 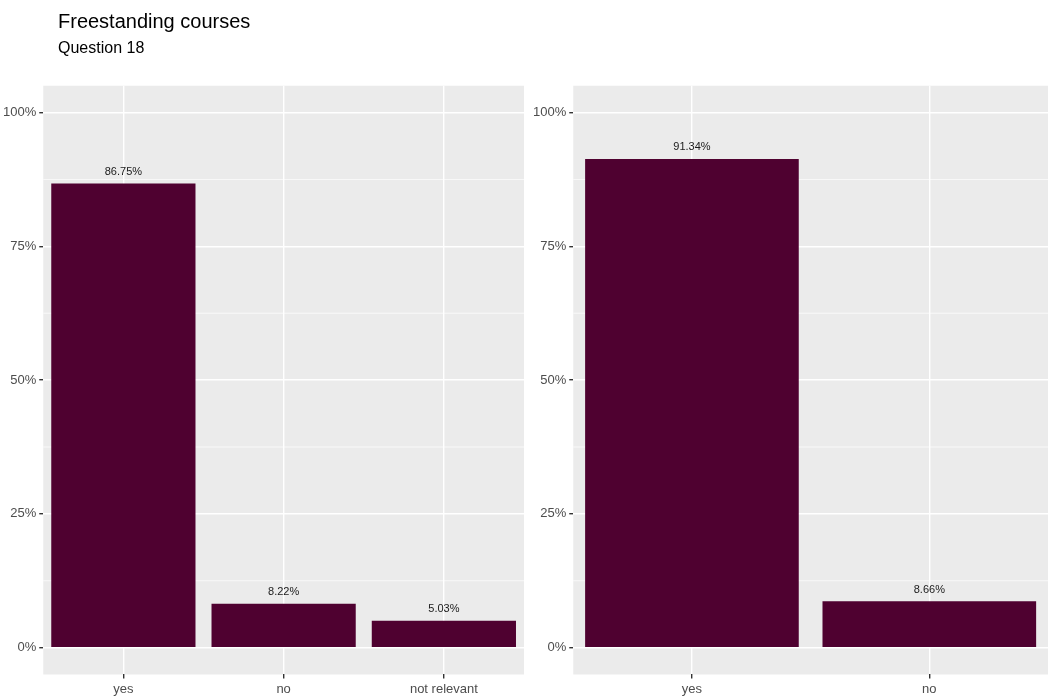 I want to click on data-label: 91.34%, so click(x=692, y=146).